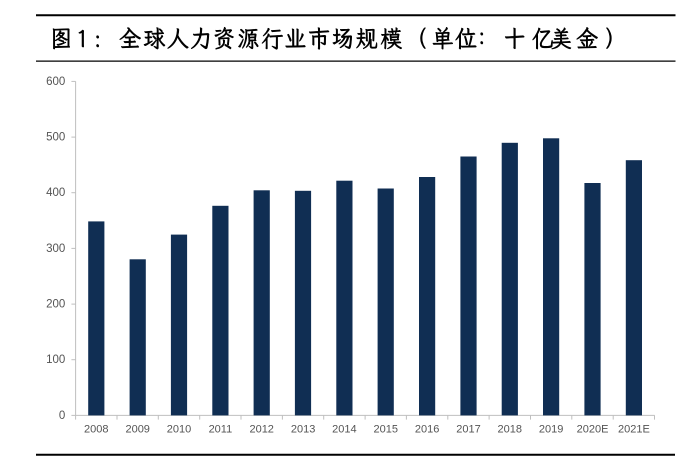  What do you see at coordinates (261, 430) in the screenshot?
I see `svg-text: 2012` at bounding box center [261, 430].